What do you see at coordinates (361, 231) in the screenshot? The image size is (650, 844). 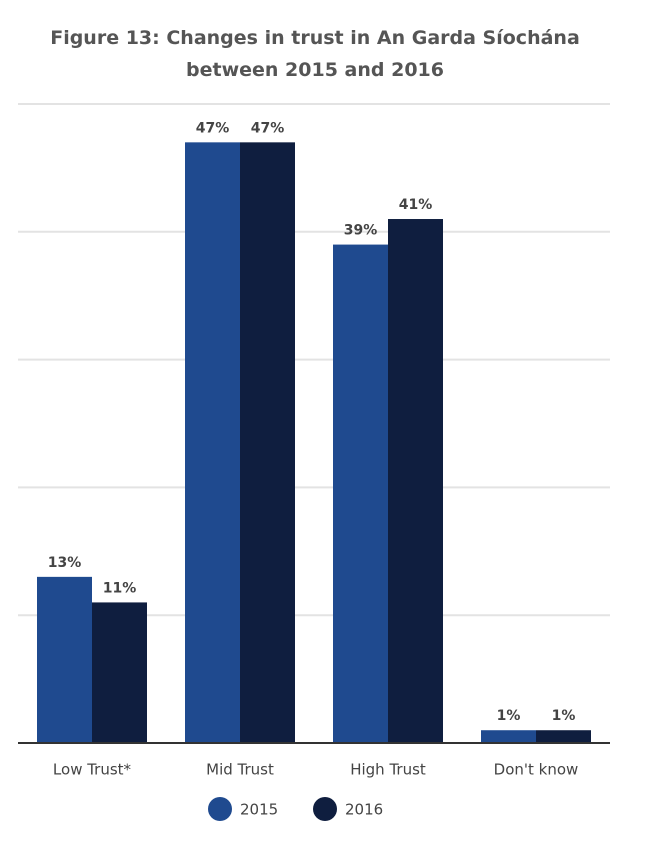 I see `value-label: 39%` at bounding box center [361, 231].